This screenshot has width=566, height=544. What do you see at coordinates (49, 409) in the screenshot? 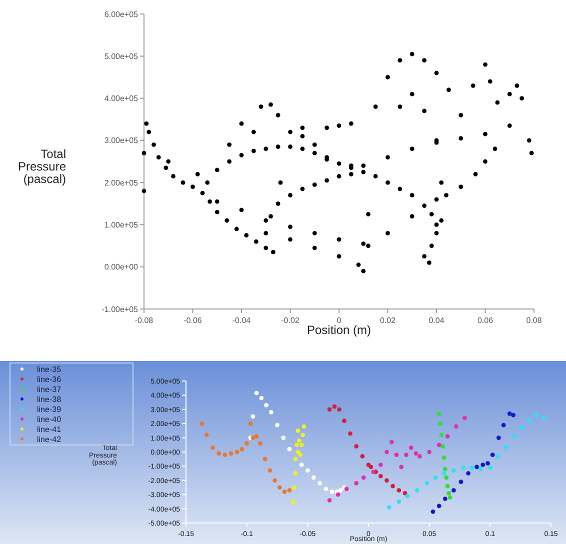
I see `legend-label: line-39` at bounding box center [49, 409].